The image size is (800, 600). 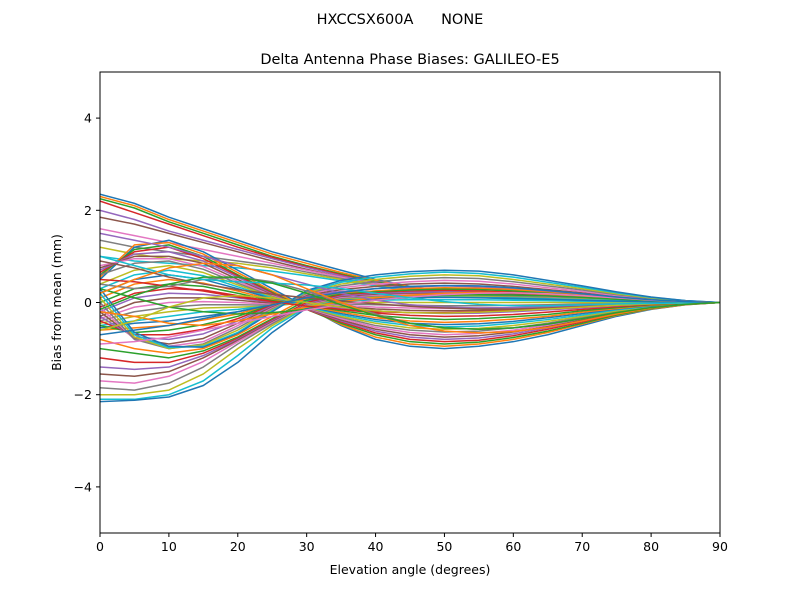 What do you see at coordinates (88, 210) in the screenshot?
I see `y-tick-label: 2` at bounding box center [88, 210].